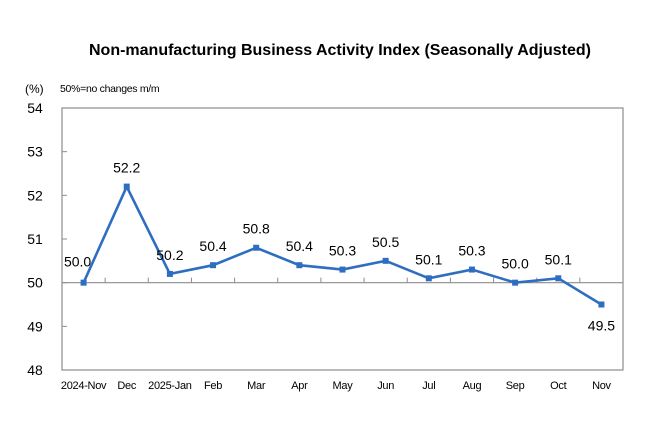 The image size is (660, 440). Describe the element at coordinates (169, 255) in the screenshot. I see `data-label: 50.2` at that location.